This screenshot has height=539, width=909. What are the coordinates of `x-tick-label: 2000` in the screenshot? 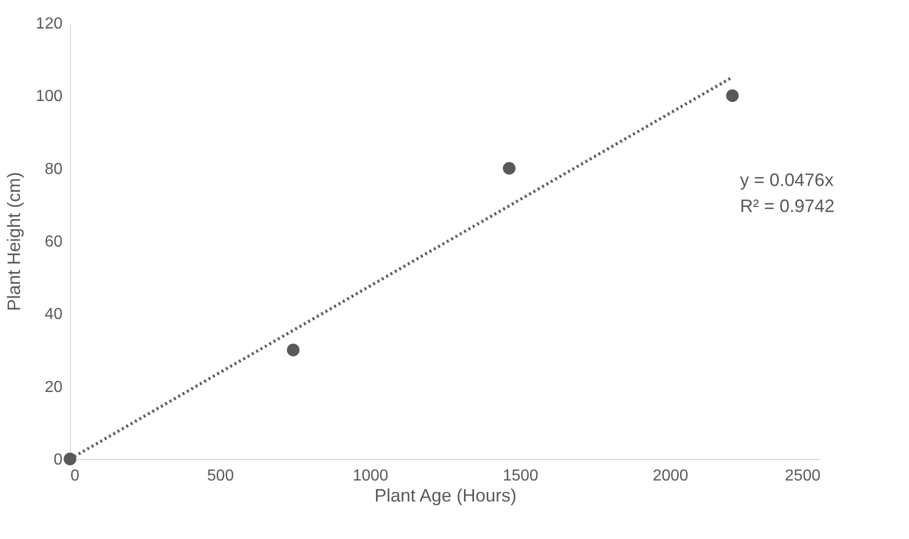 It's located at (670, 476).